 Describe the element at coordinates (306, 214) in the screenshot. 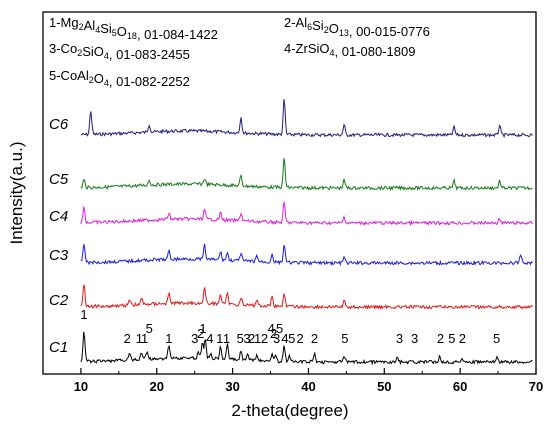

I see `series-line-c4` at that location.